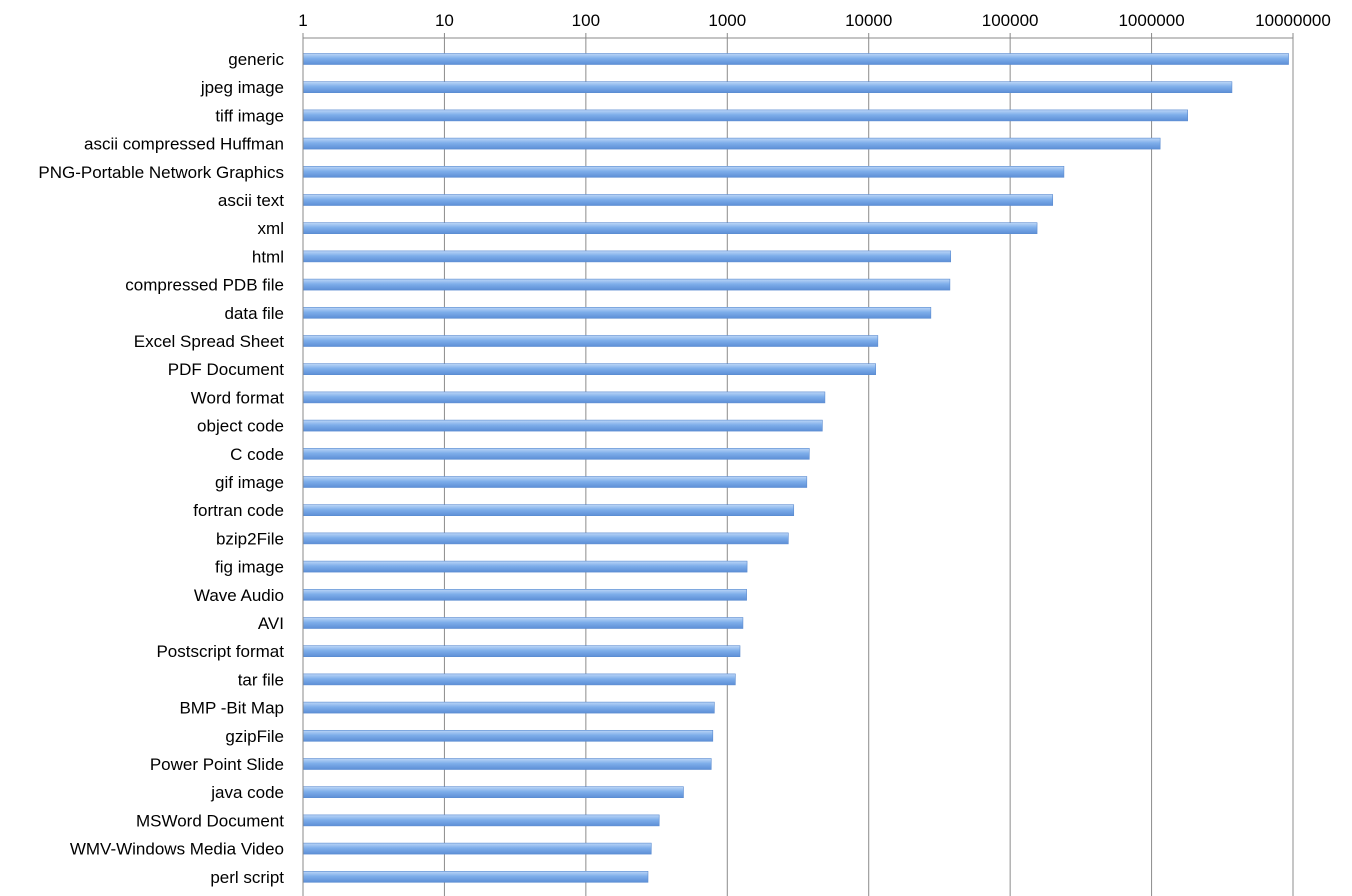 This screenshot has height=896, width=1352. What do you see at coordinates (249, 482) in the screenshot?
I see `category-label: gif image` at bounding box center [249, 482].